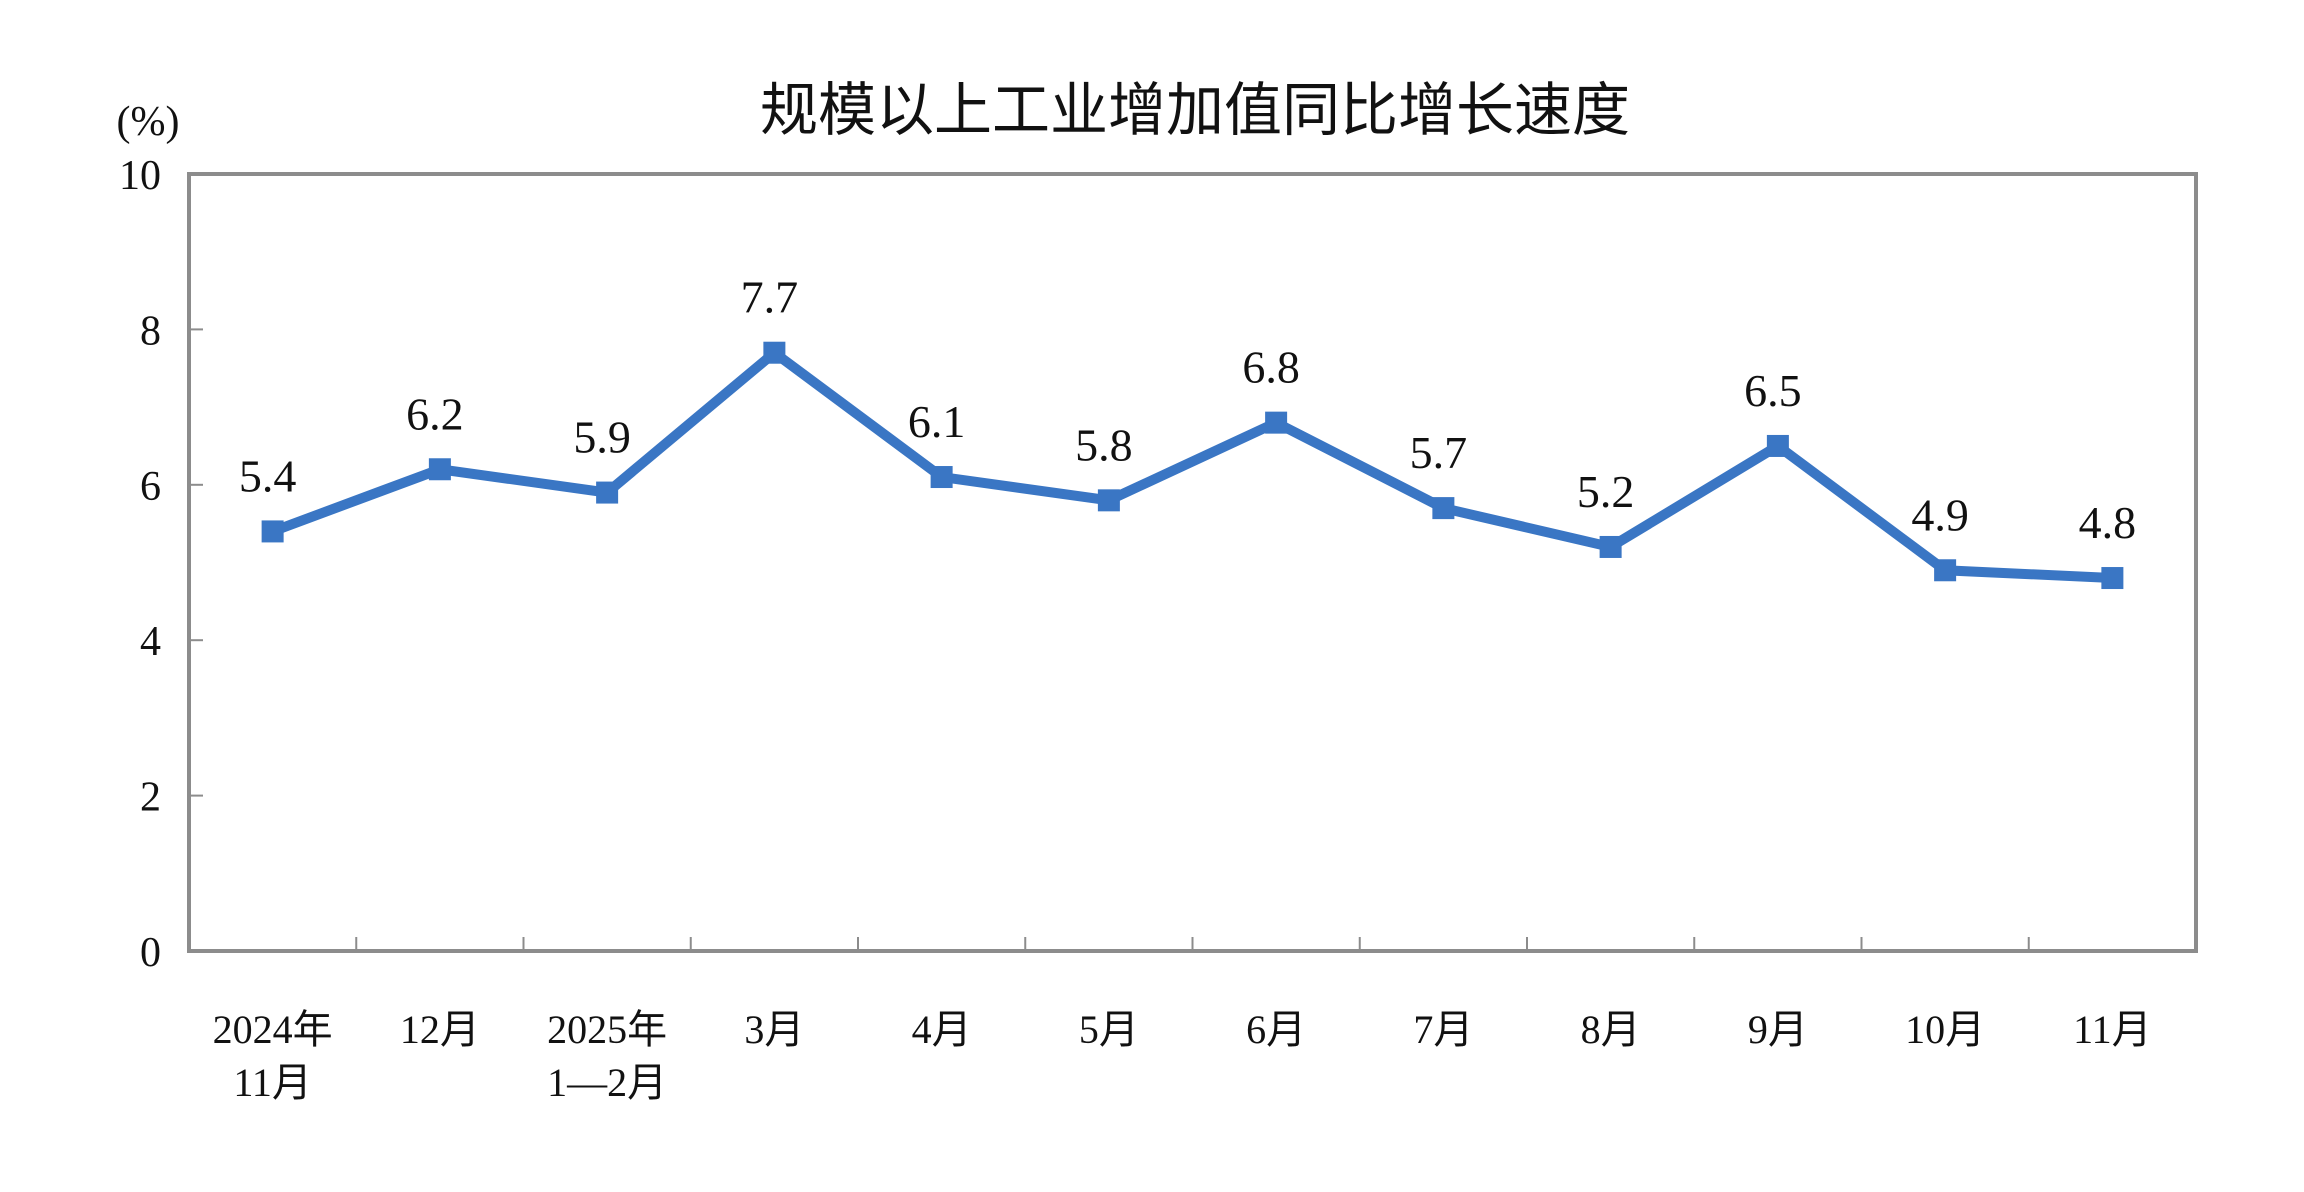 The image size is (2304, 1192). Describe the element at coordinates (1940, 514) in the screenshot. I see `data-label: 4.9` at that location.